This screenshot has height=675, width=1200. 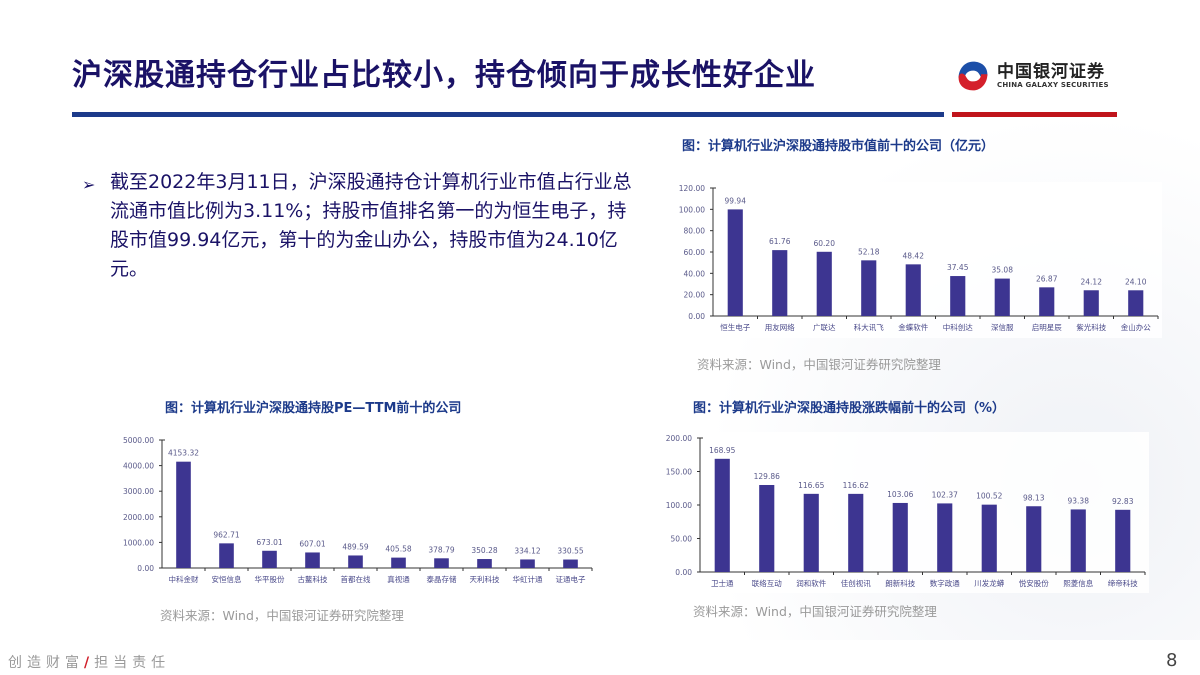 What do you see at coordinates (270, 579) in the screenshot?
I see `svg-text: 华平股份` at bounding box center [270, 579].